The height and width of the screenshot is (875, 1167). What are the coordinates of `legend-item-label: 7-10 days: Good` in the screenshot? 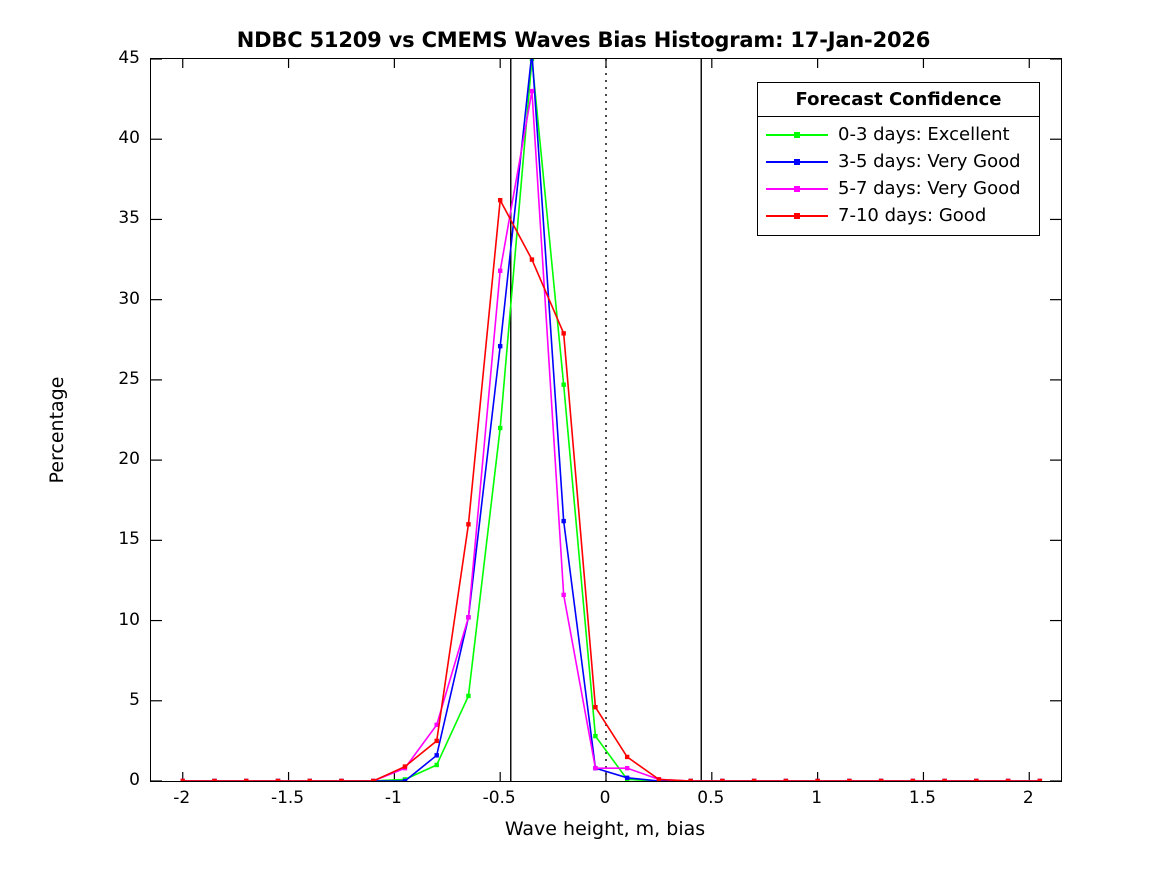 It's located at (912, 215).